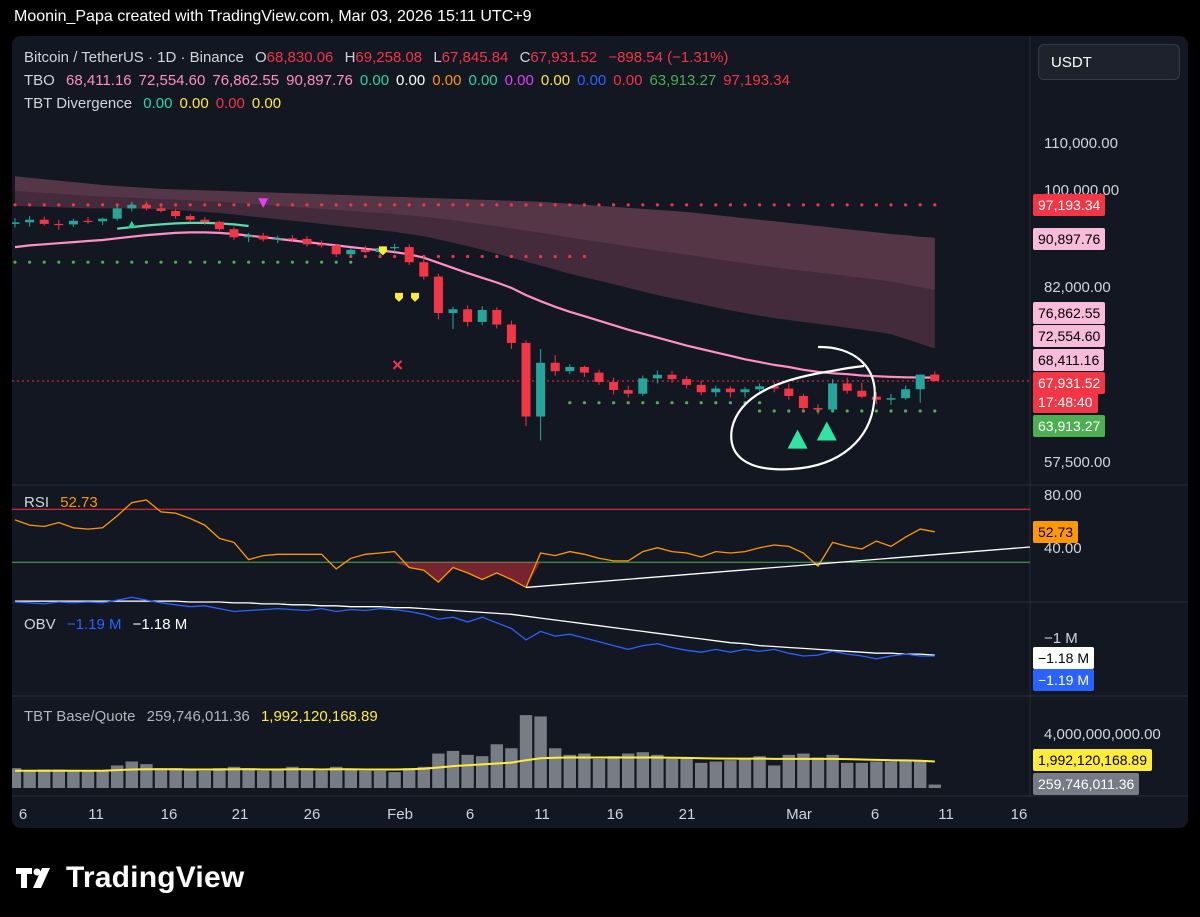  I want to click on obv-legend: OBV −1.19 M −1.18 M, so click(109, 624).